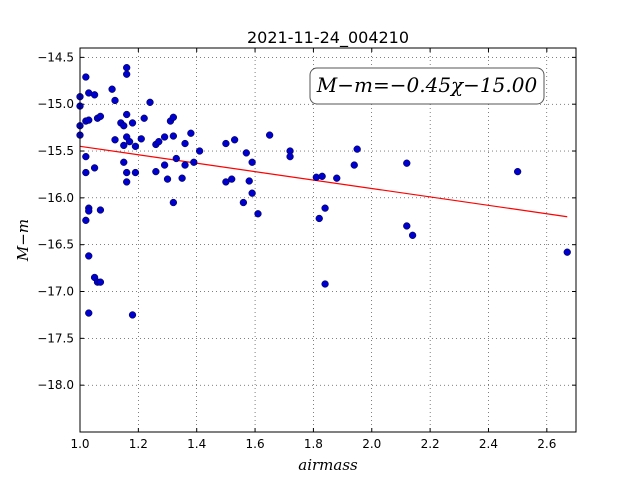  What do you see at coordinates (328, 465) in the screenshot?
I see `x-axis-label: airmass` at bounding box center [328, 465].